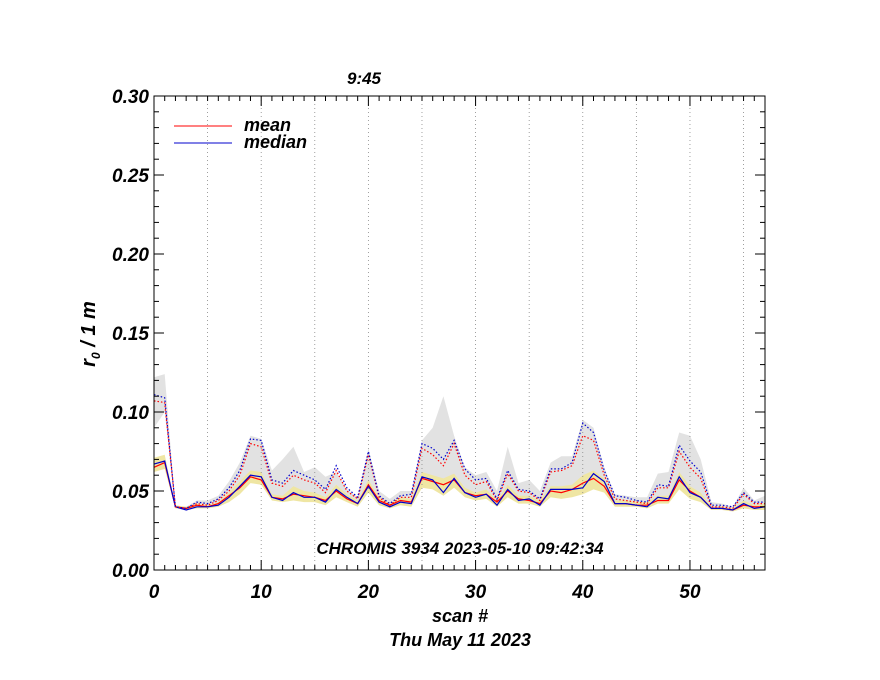 This screenshot has height=680, width=880. Describe the element at coordinates (89, 326) in the screenshot. I see `y-axis-label-rest: / 1 m` at that location.